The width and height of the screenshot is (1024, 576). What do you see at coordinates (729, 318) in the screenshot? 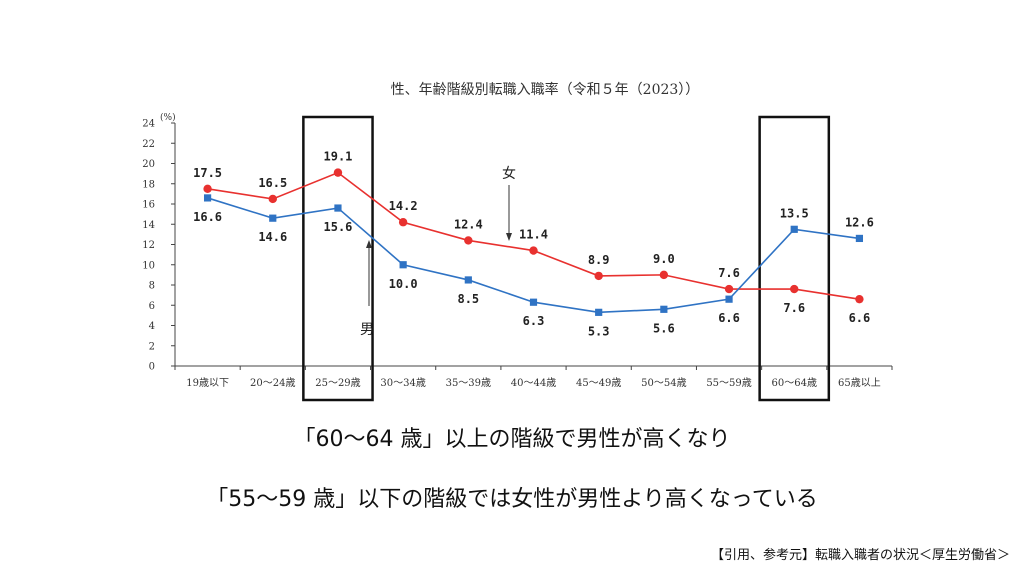
I see `data-label-male: 6.6` at bounding box center [729, 318].